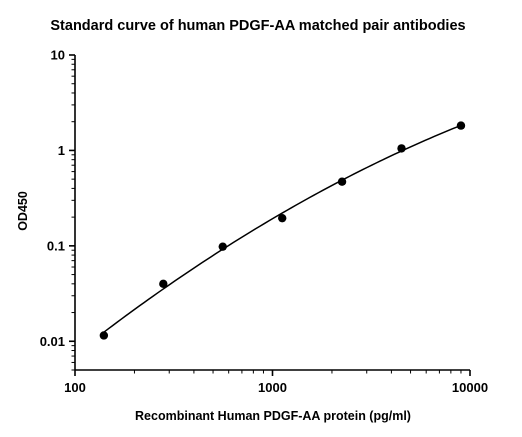  Describe the element at coordinates (58, 55) in the screenshot. I see `y-tick-label: 10` at that location.